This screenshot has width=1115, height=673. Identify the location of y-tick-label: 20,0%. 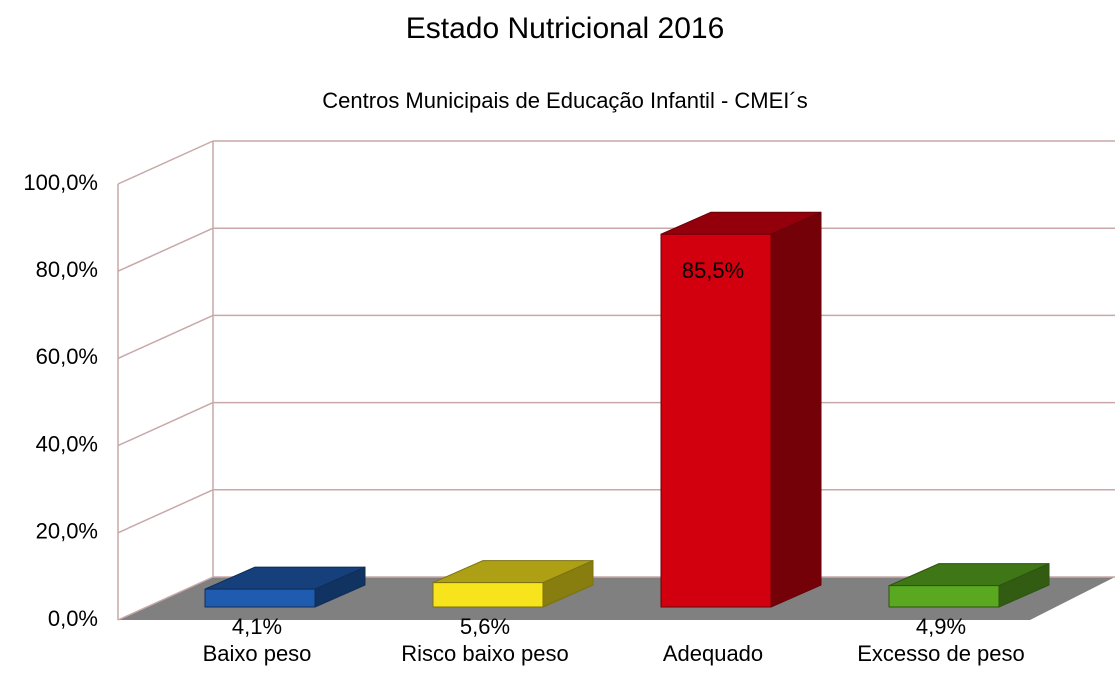
(67, 531).